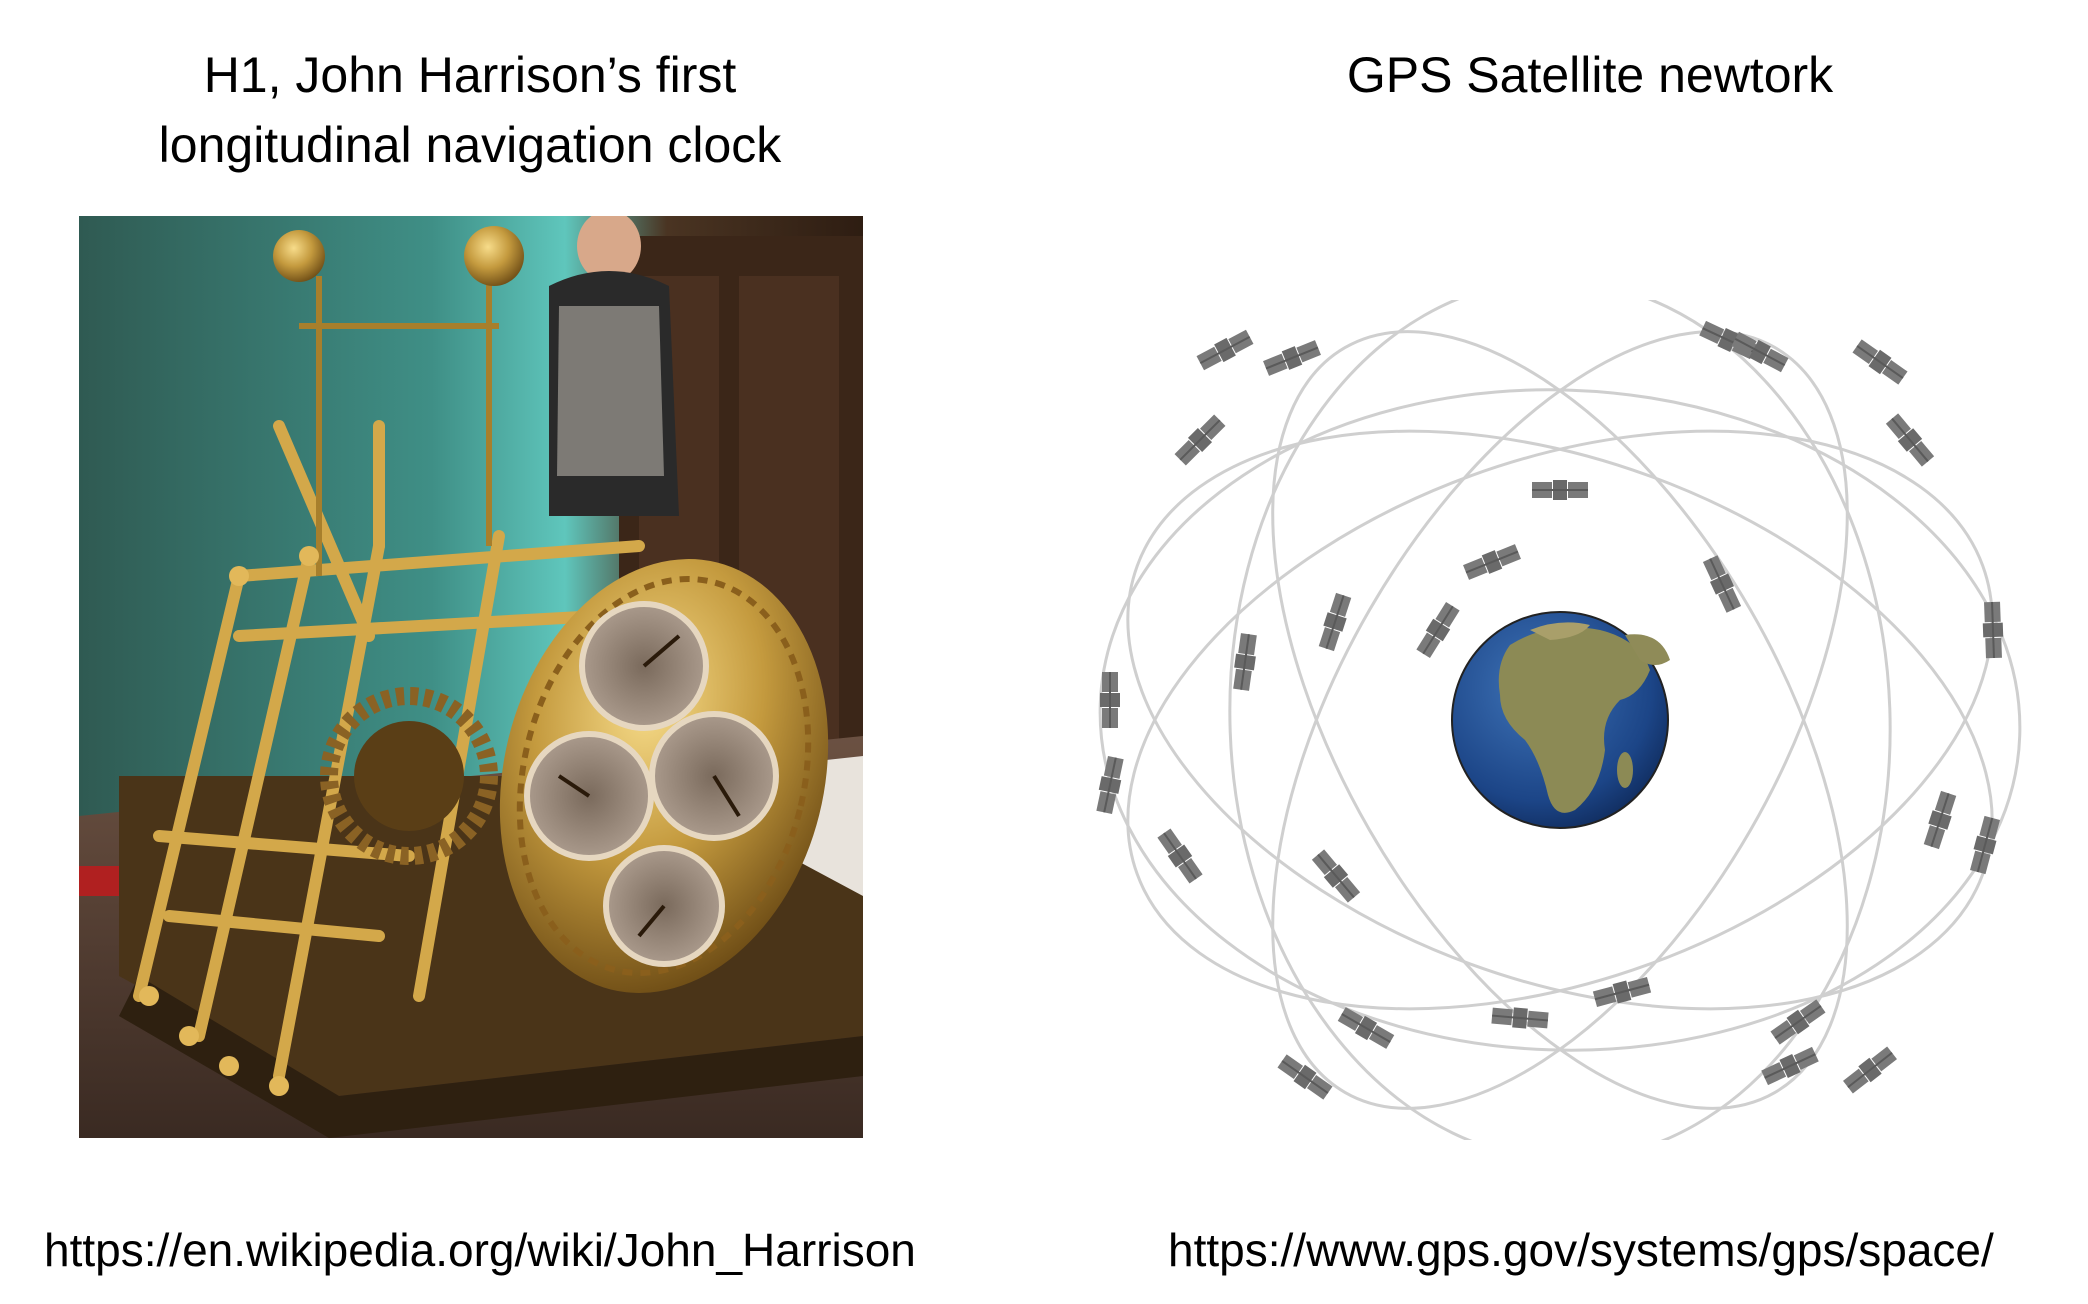 The image size is (2088, 1304). Describe the element at coordinates (470, 75) in the screenshot. I see `left-title-line-1: H1, John Harrison’s first` at that location.